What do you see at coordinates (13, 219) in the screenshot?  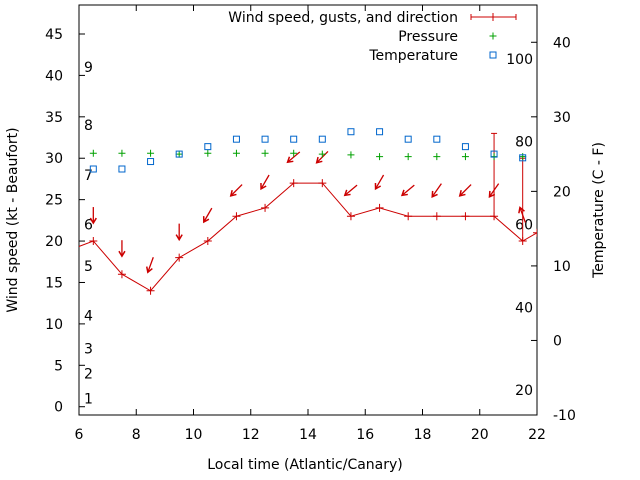 I see `y-axis-label: Wind speed (kt - Beaufort)` at bounding box center [13, 219].